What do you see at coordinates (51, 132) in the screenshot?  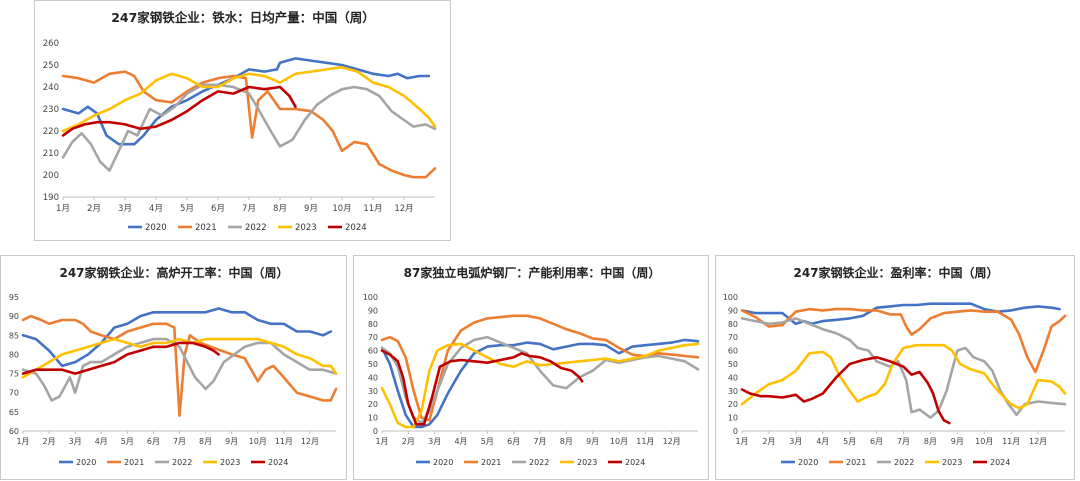 I see `y-tick-label: 220` at bounding box center [51, 132].